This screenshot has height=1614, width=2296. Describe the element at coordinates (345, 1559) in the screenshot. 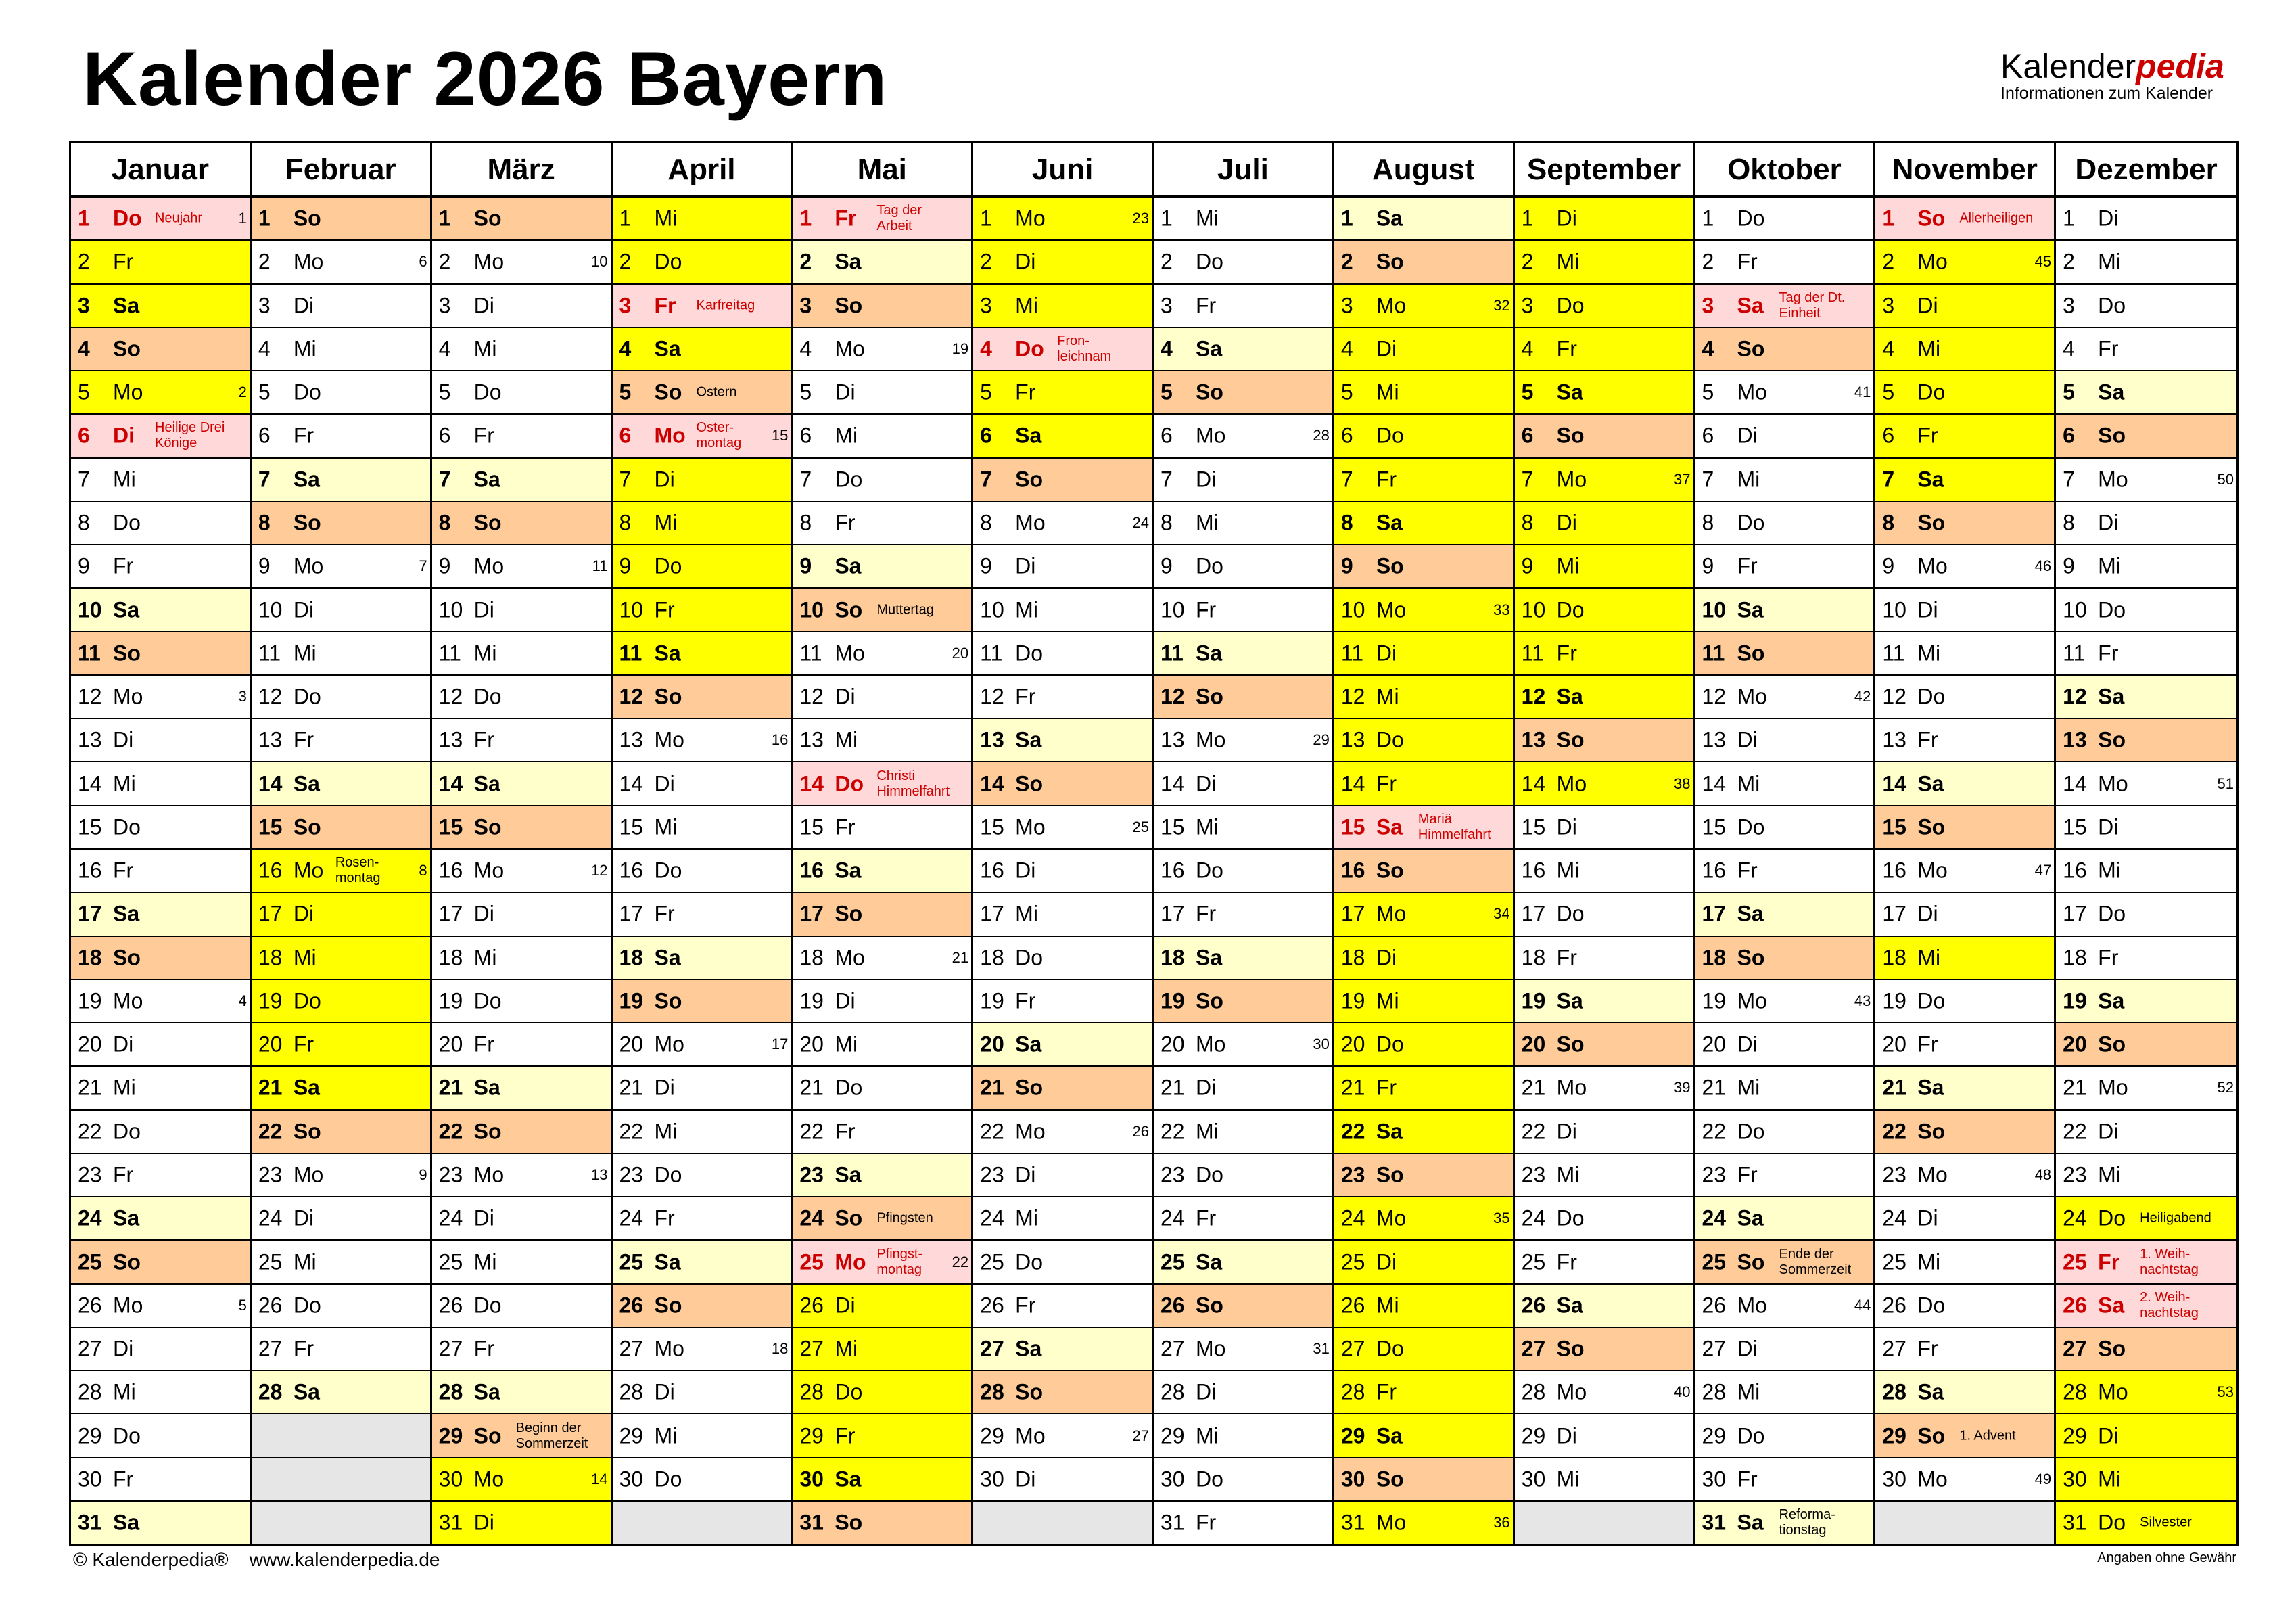

I see `website-link: www.kalenderpedia.de` at that location.